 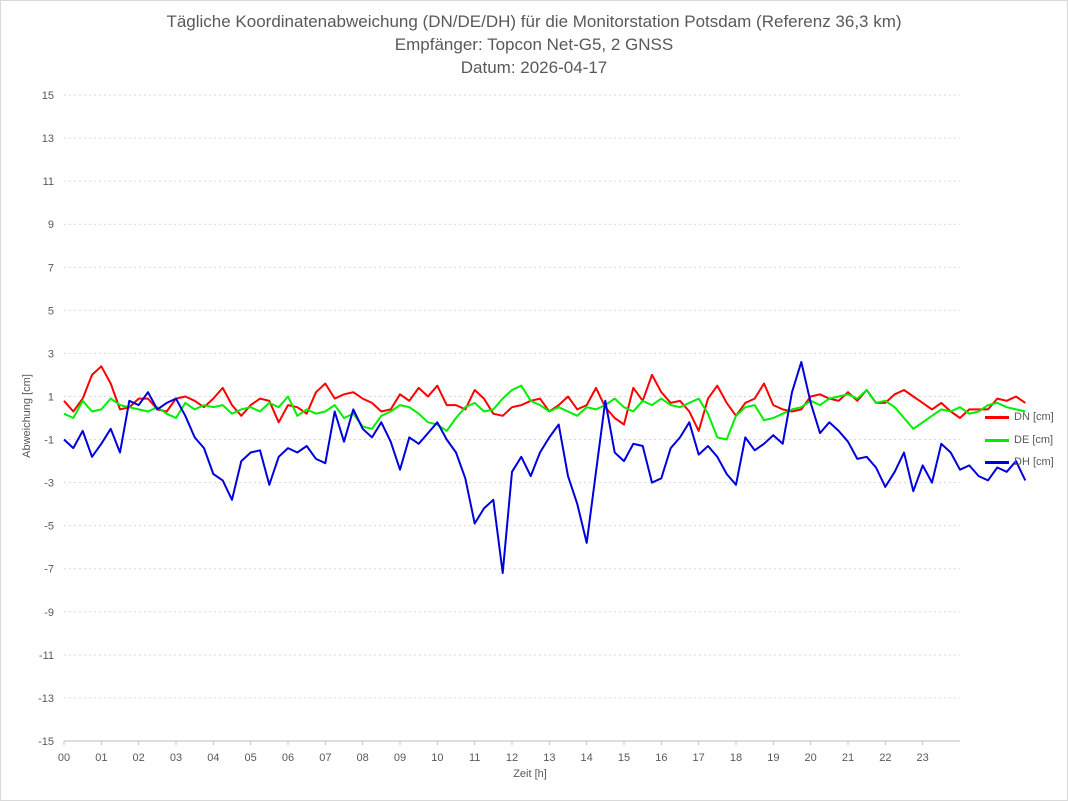 What do you see at coordinates (139, 758) in the screenshot?
I see `x-tick-label: 02` at bounding box center [139, 758].